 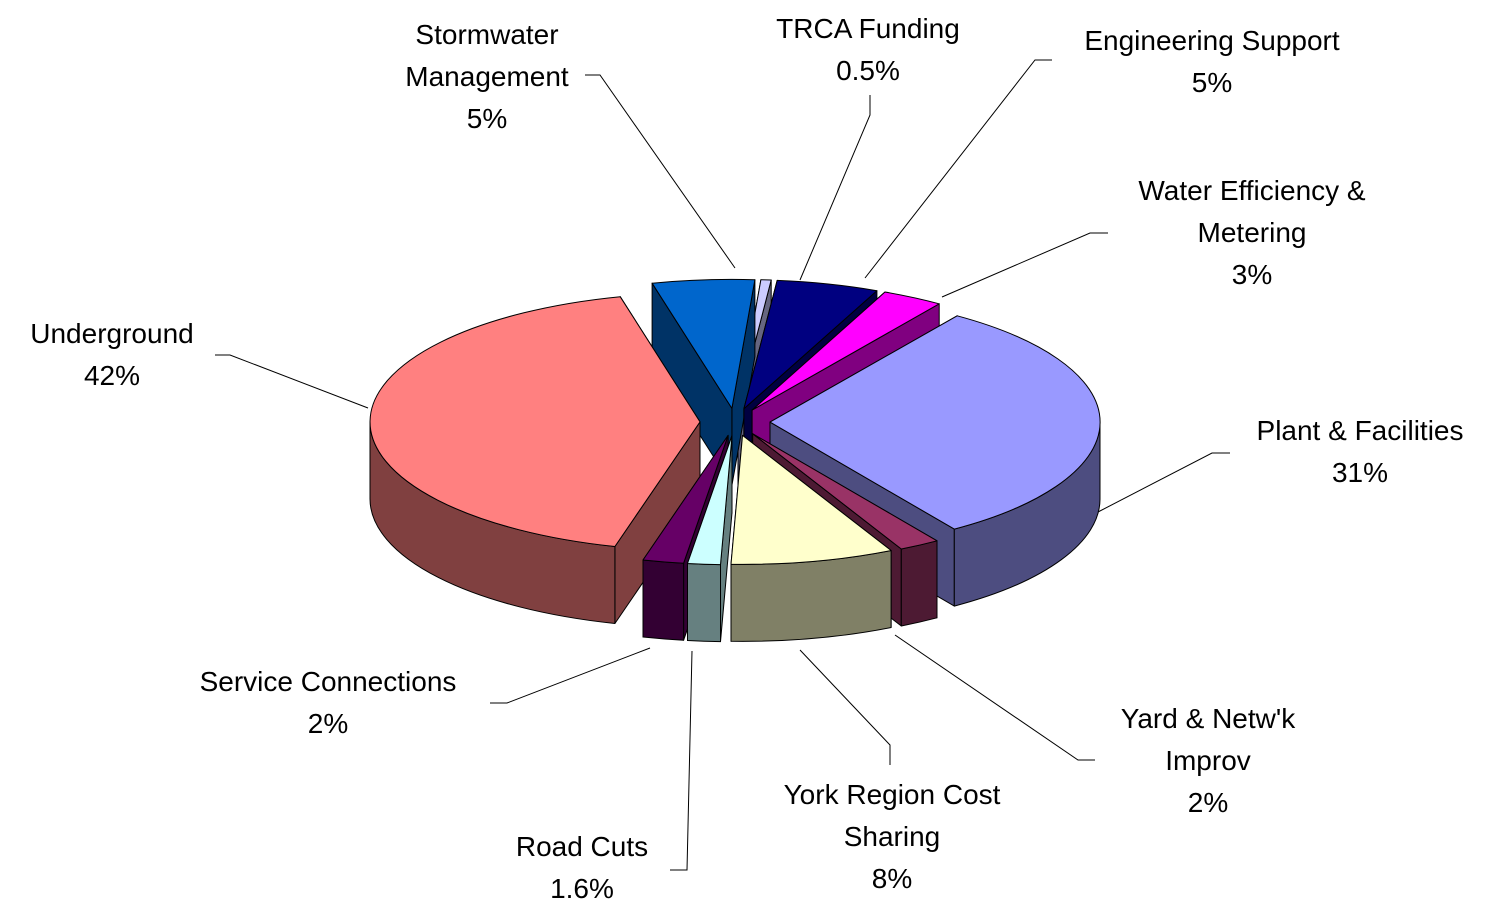 I want to click on data-label: Water Efficiency & Metering 3%, so click(x=1252, y=233).